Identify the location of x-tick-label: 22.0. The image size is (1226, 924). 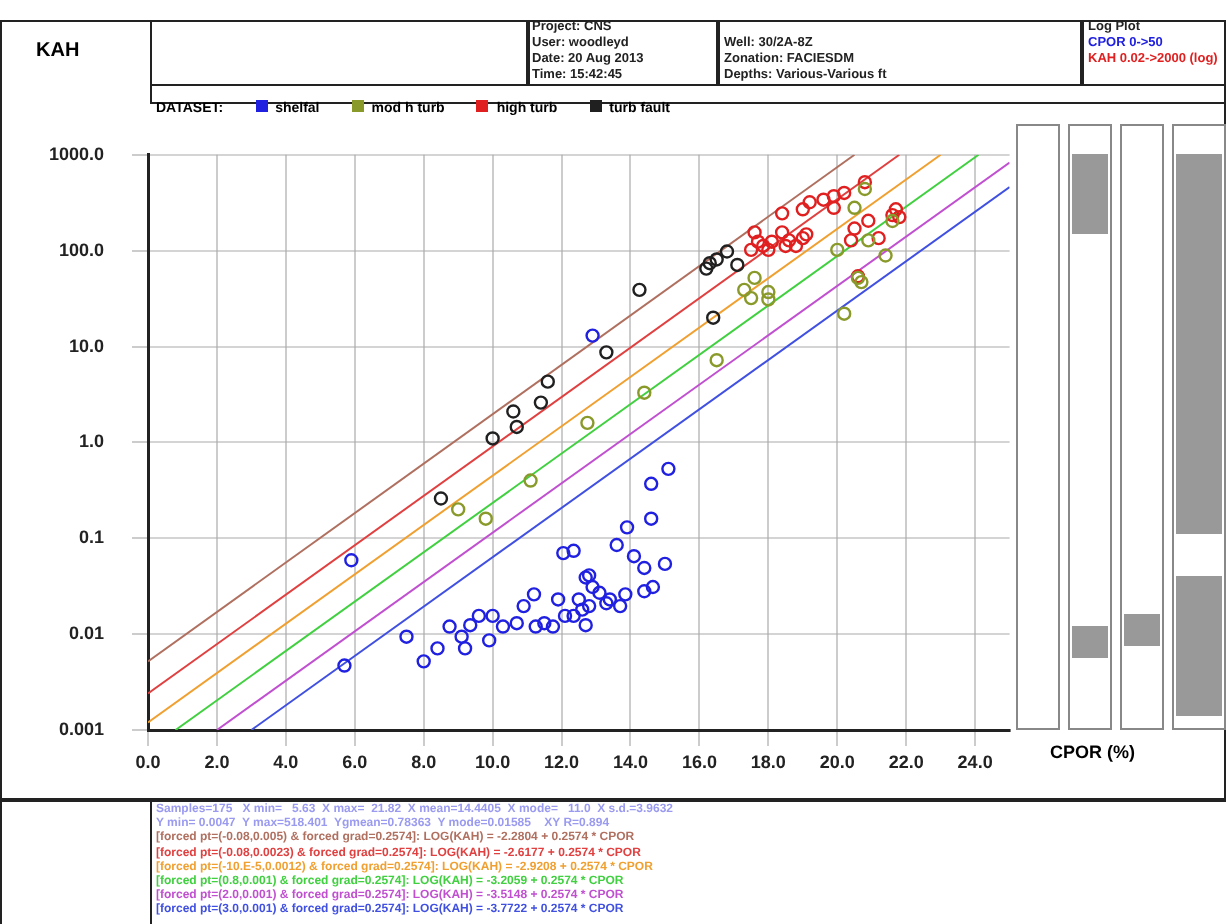
(906, 761).